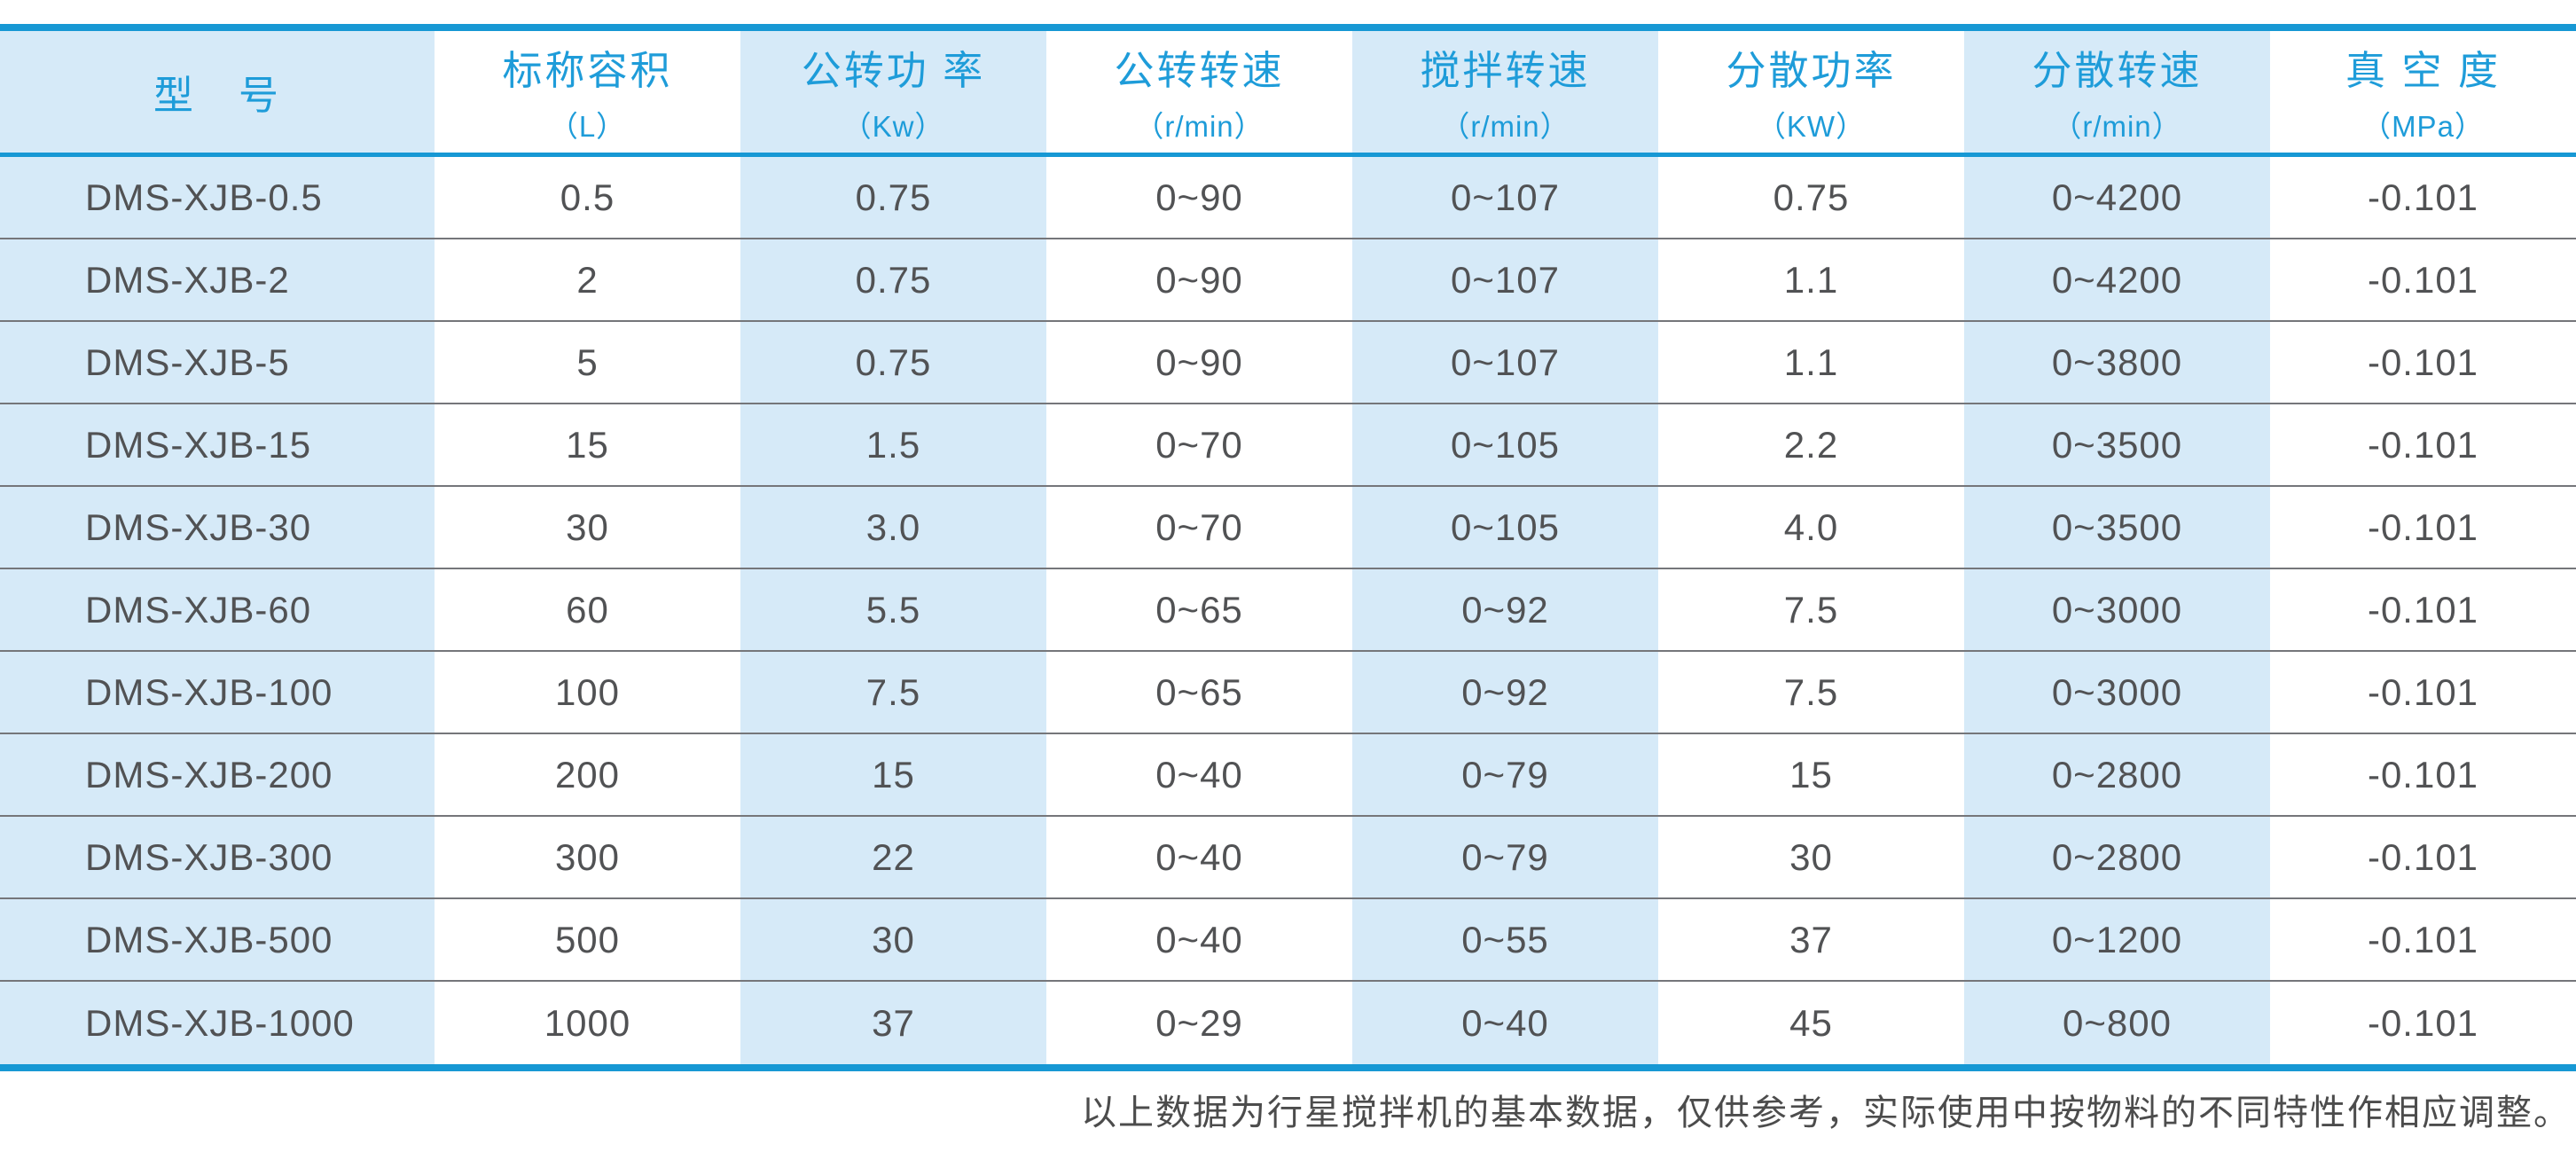  I want to click on model-cell: DMS-XJB-1000, so click(217, 1023).